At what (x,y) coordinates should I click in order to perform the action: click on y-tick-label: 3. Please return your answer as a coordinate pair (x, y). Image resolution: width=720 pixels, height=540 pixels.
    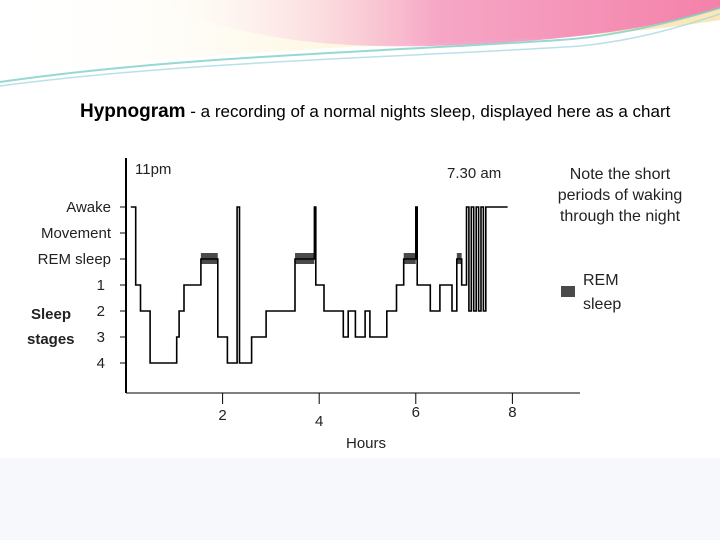
    Looking at the image, I should click on (101, 337).